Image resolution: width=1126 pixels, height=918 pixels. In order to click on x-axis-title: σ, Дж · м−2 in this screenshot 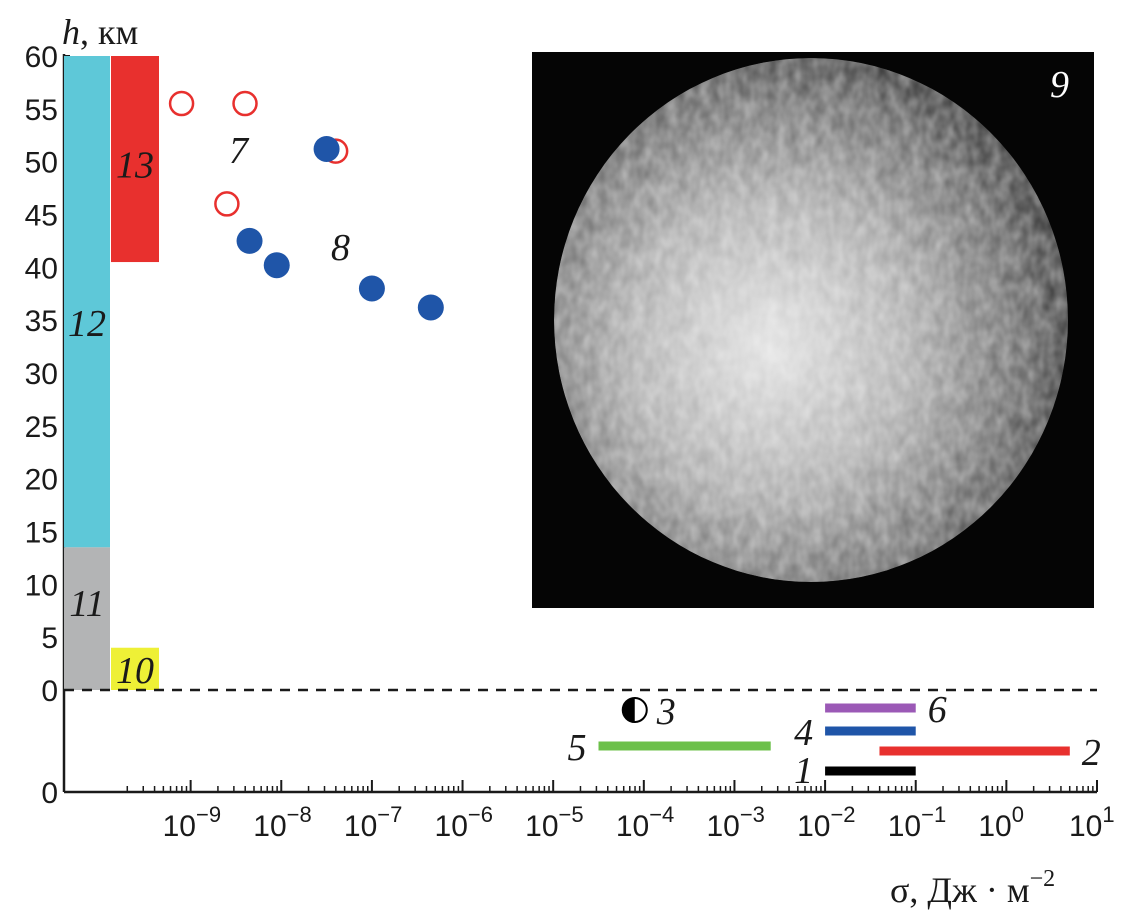, I will do `click(972, 888)`.